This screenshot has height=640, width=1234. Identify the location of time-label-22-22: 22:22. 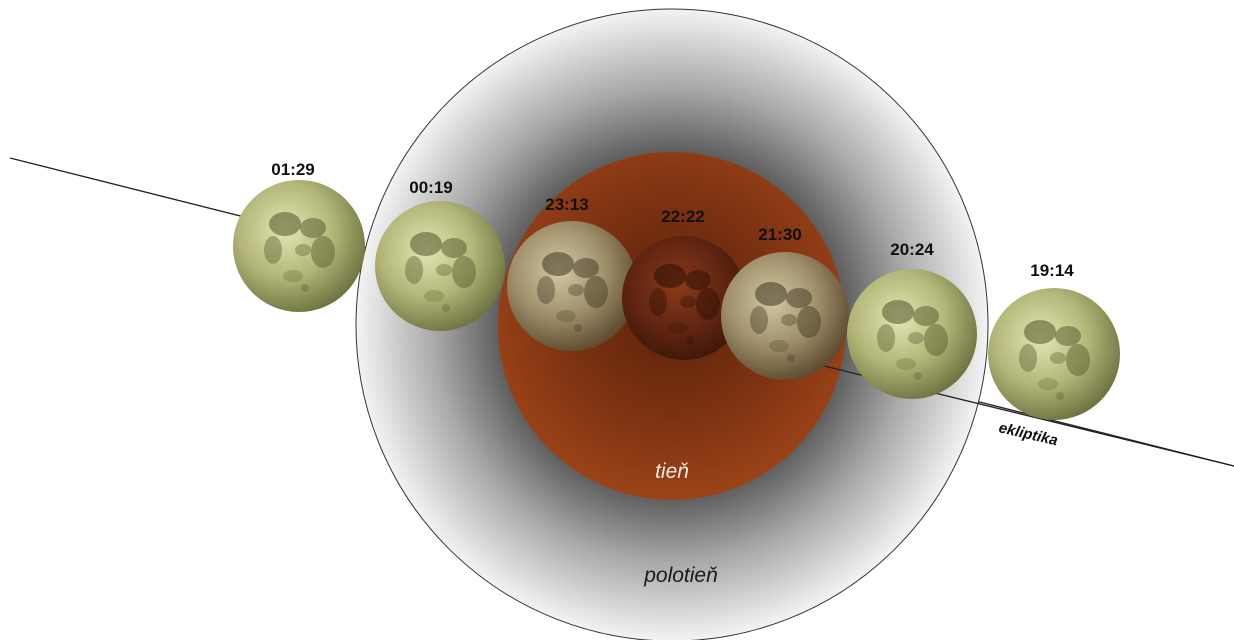
(682, 216).